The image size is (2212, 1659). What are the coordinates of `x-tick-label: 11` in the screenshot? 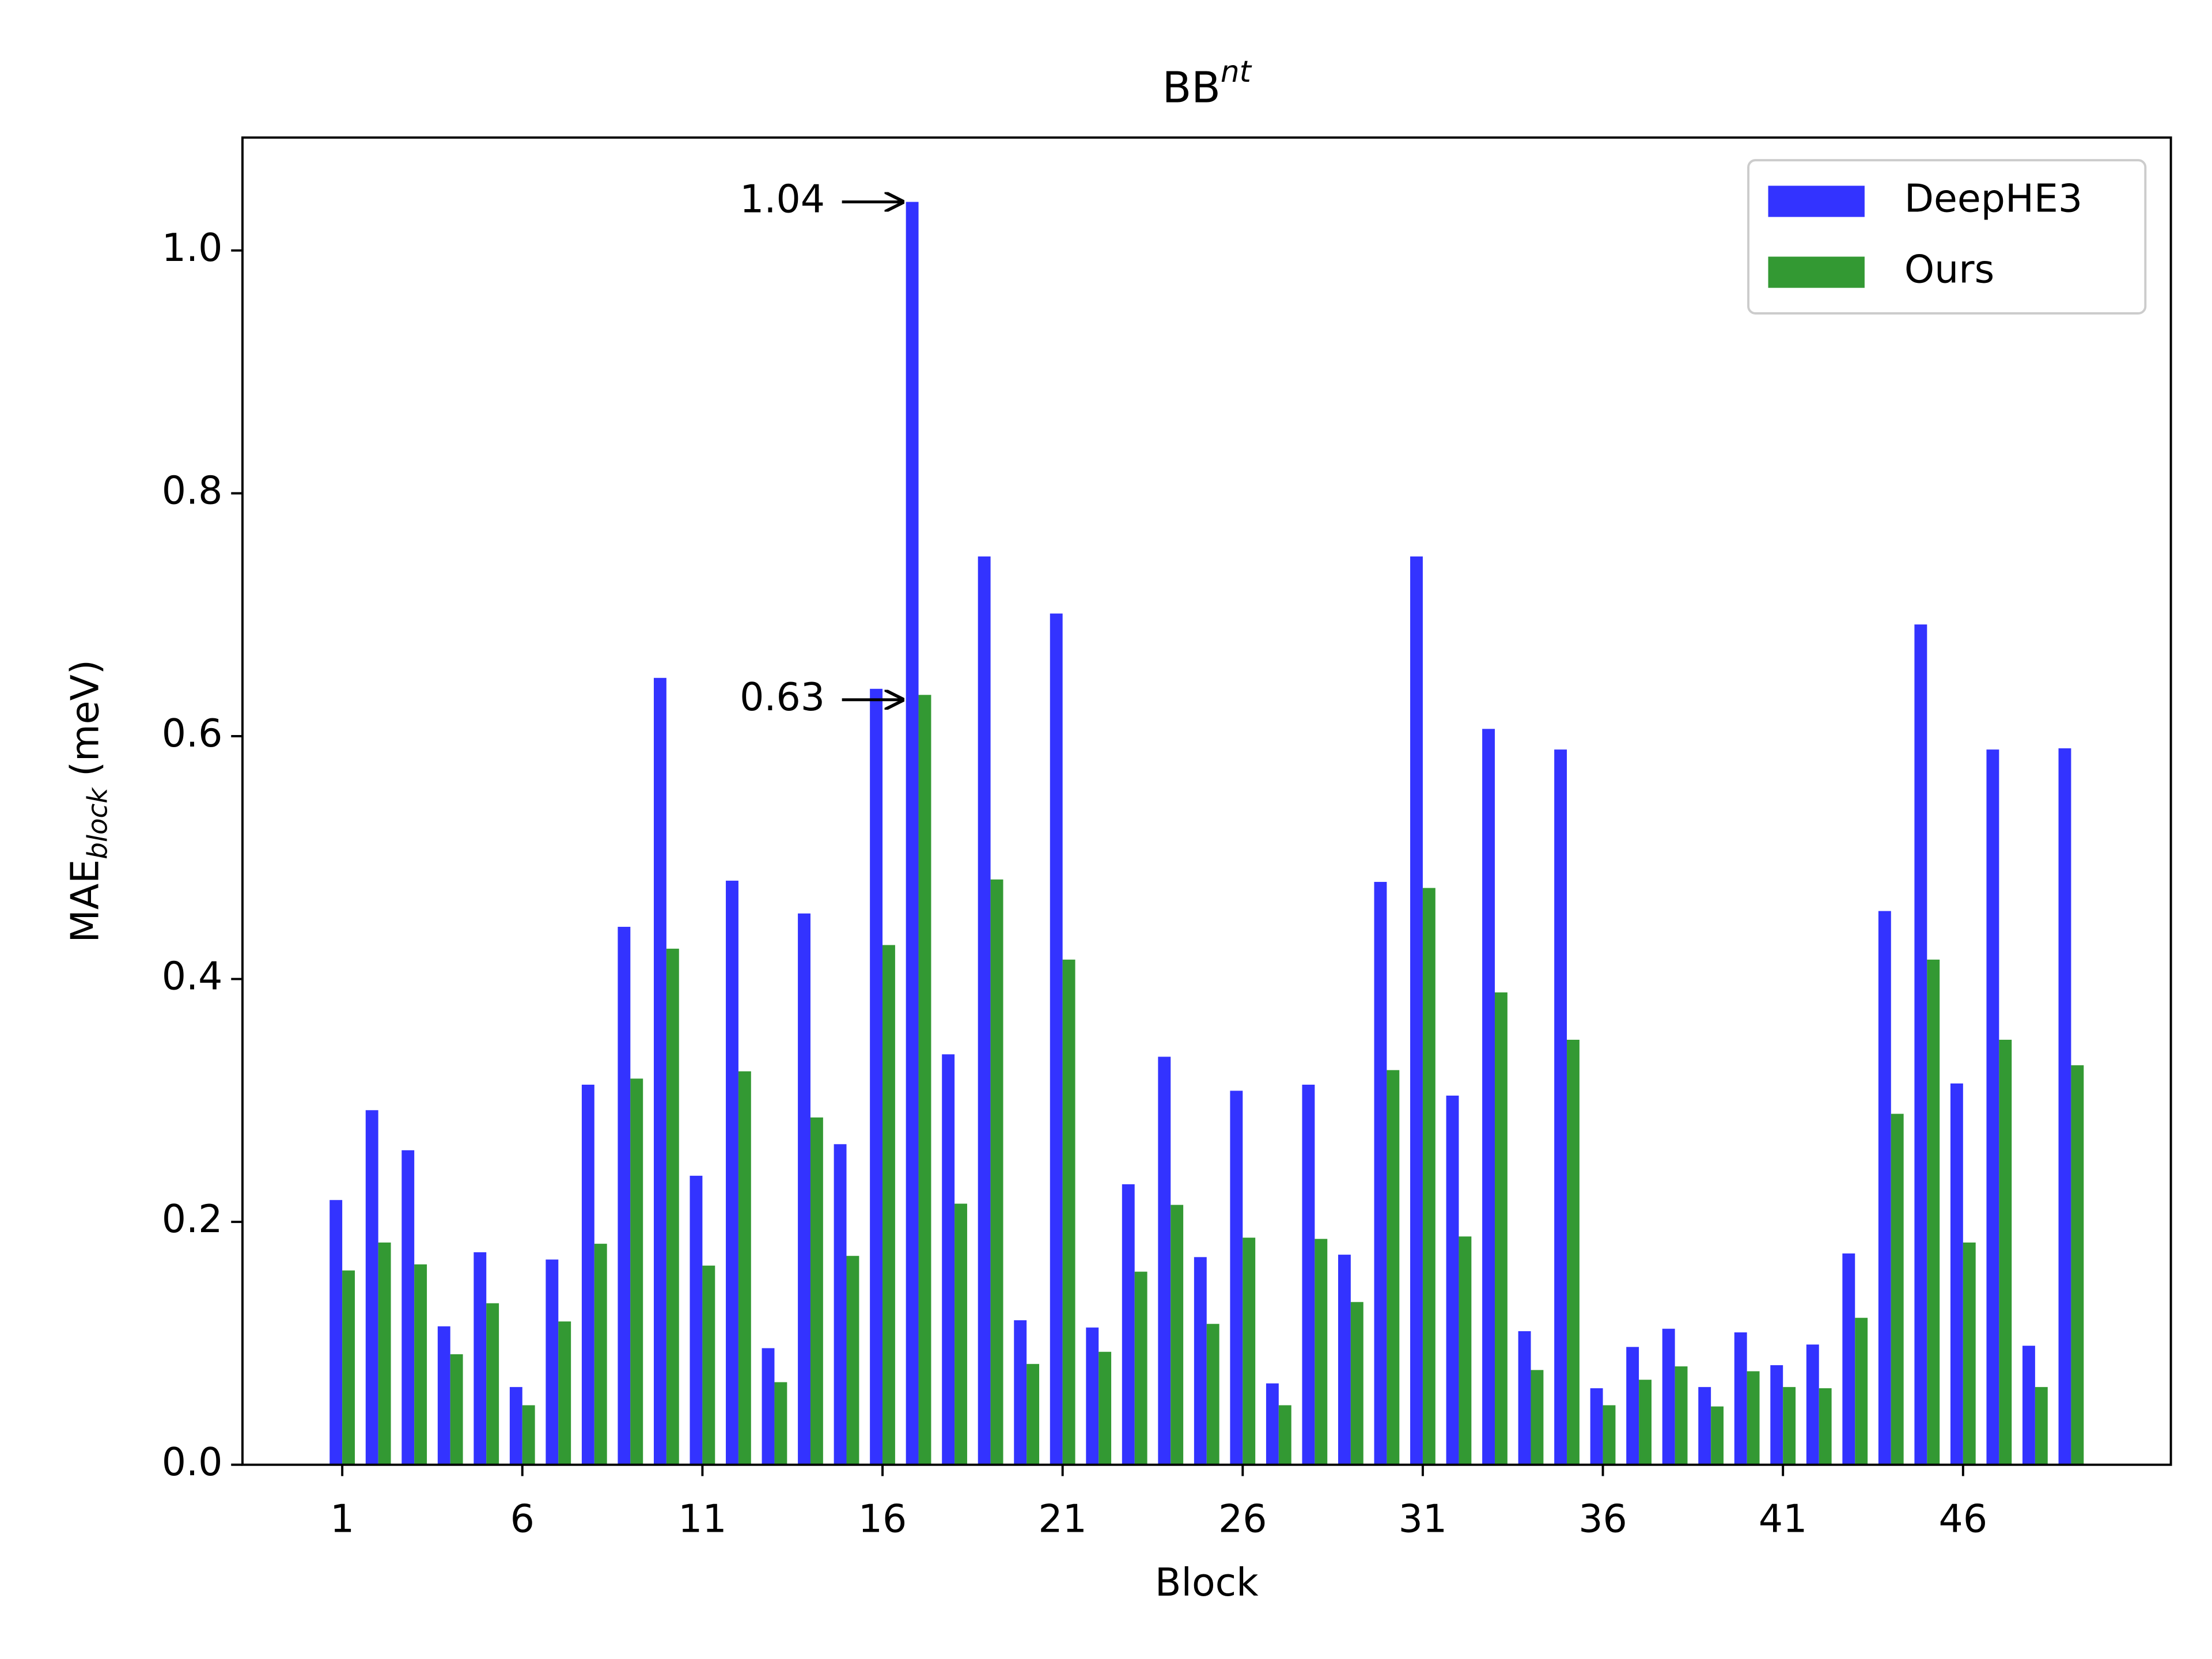 It's located at (702, 1518).